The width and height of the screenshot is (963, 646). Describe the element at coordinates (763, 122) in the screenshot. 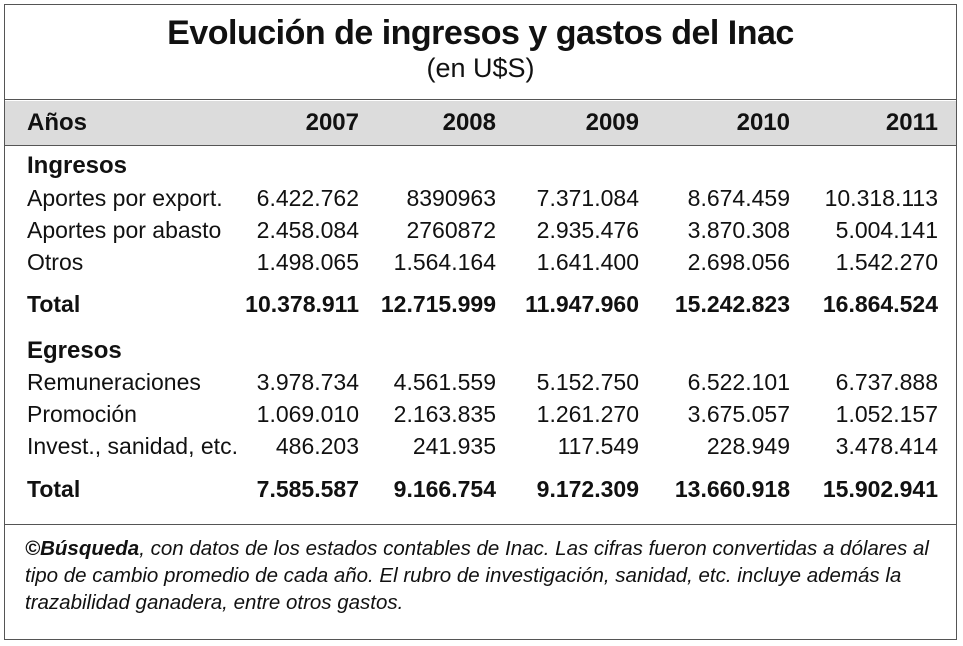

I see `header-year: 2010` at that location.